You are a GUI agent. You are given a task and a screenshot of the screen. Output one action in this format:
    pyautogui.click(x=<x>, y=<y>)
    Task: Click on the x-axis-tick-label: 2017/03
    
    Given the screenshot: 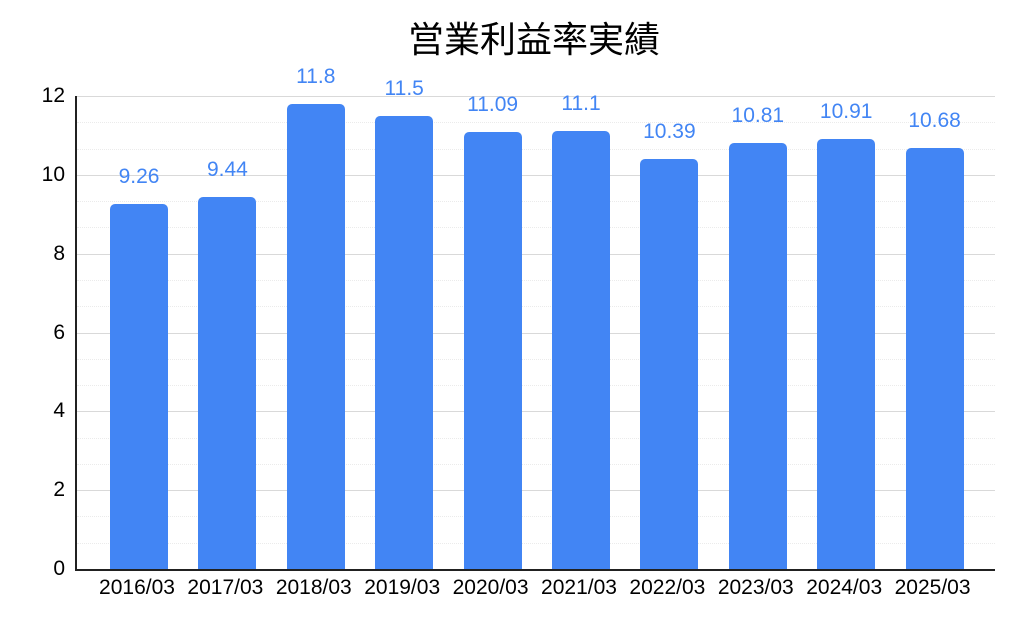 What is the action you would take?
    pyautogui.click(x=225, y=587)
    